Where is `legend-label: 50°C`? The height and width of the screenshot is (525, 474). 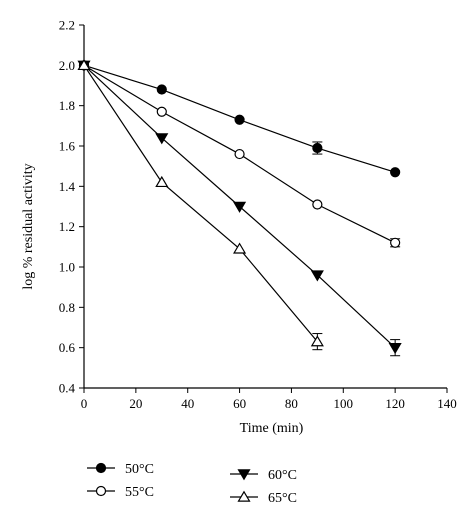
legend-label: 50°C is located at coordinates (139, 469).